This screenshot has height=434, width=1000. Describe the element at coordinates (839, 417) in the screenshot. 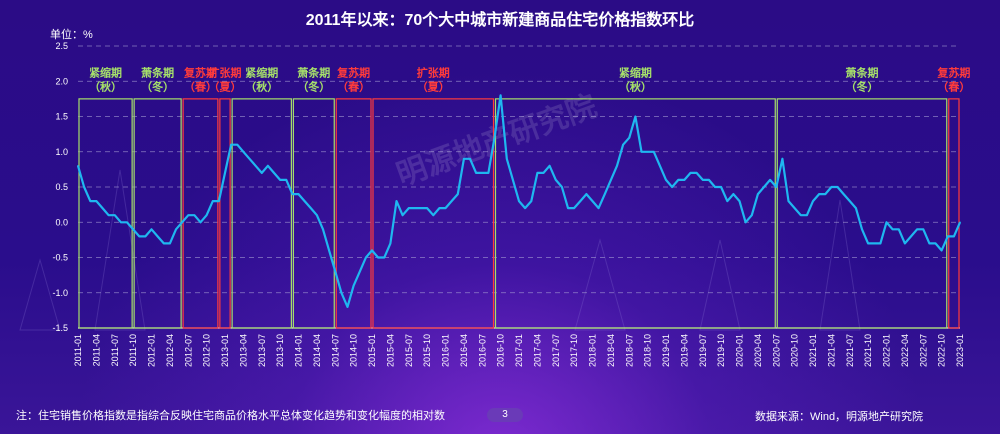

I see `data-source: 数据来源：Wind，明源地产研究院` at that location.